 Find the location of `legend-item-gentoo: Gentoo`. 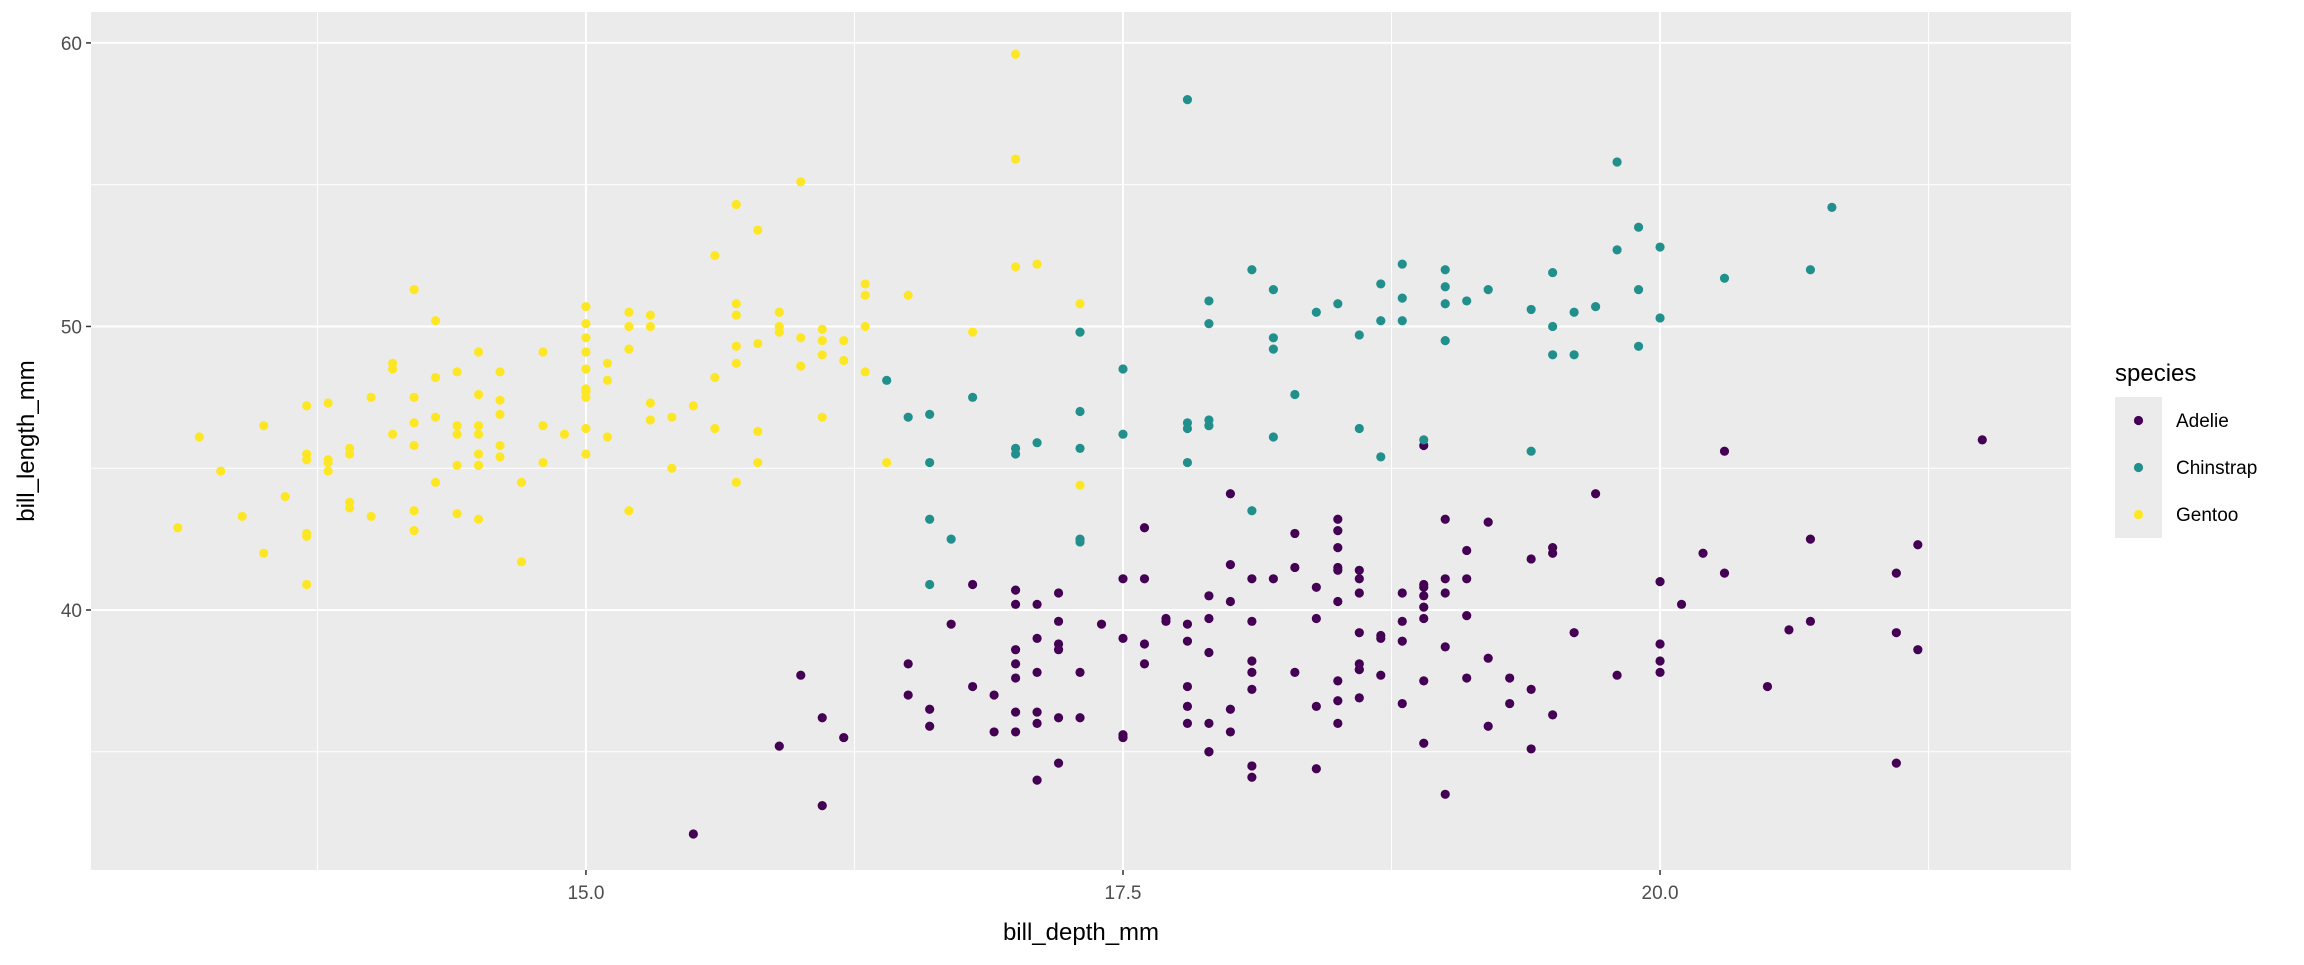

legend-item-gentoo: Gentoo is located at coordinates (2176, 514).